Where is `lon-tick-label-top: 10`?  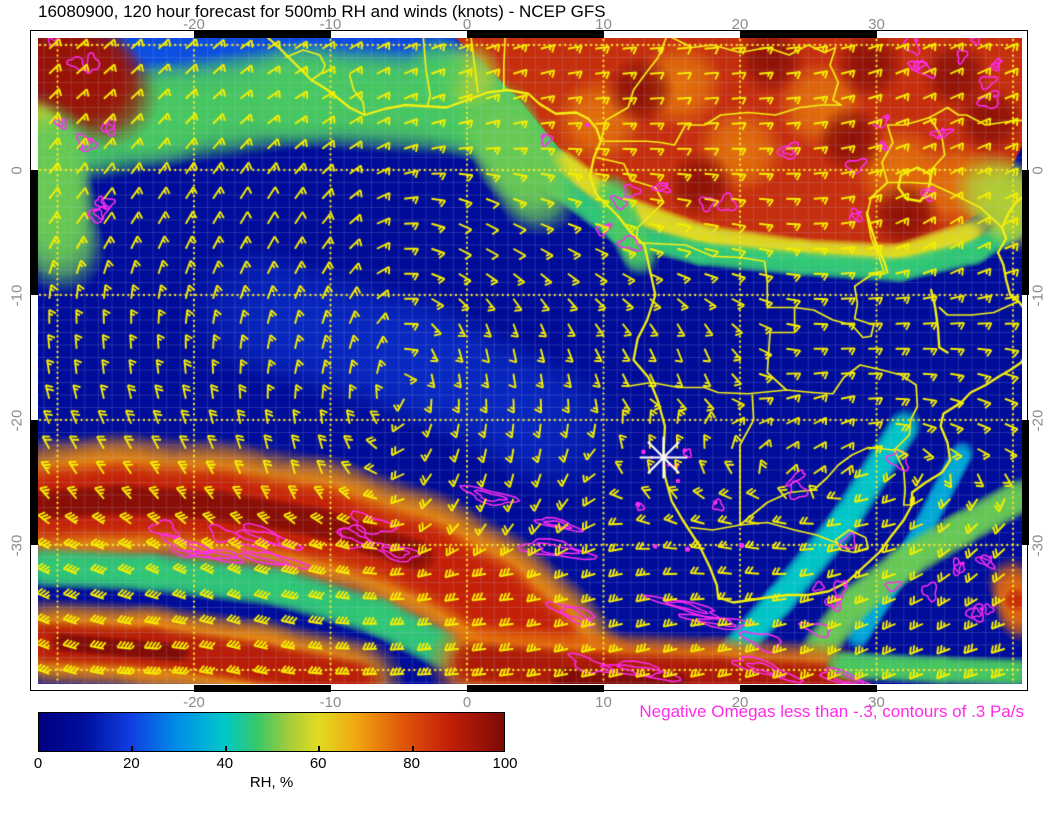
lon-tick-label-top: 10 is located at coordinates (603, 24).